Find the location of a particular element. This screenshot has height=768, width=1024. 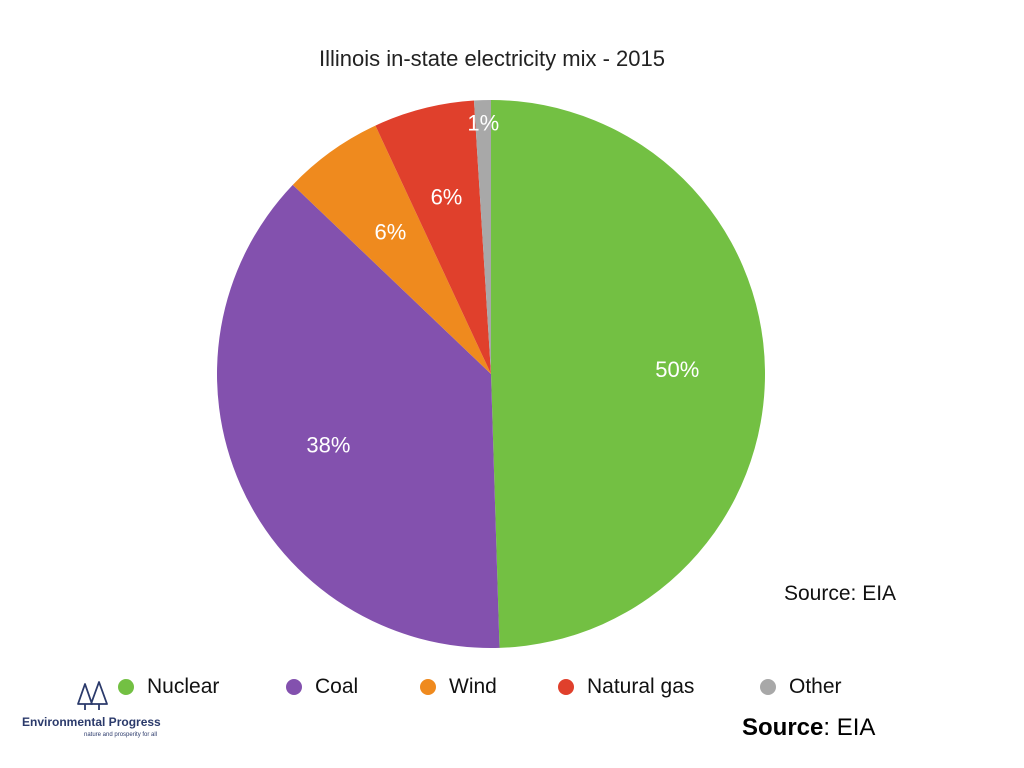

legend-swatch-other is located at coordinates (768, 687).